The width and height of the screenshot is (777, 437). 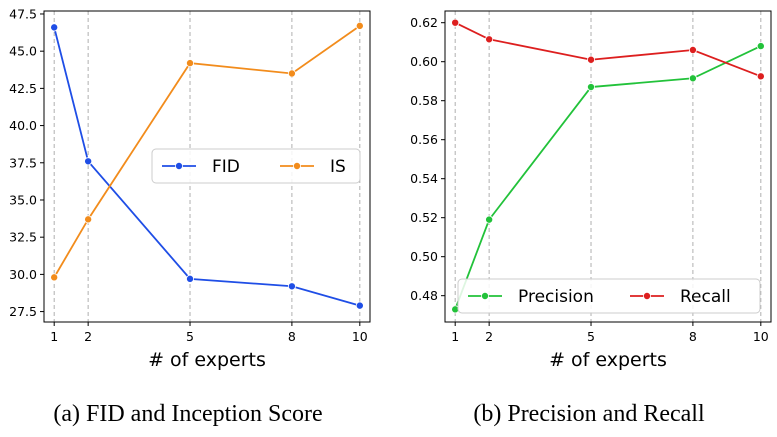 I want to click on legend: FID IS, so click(x=256, y=166).